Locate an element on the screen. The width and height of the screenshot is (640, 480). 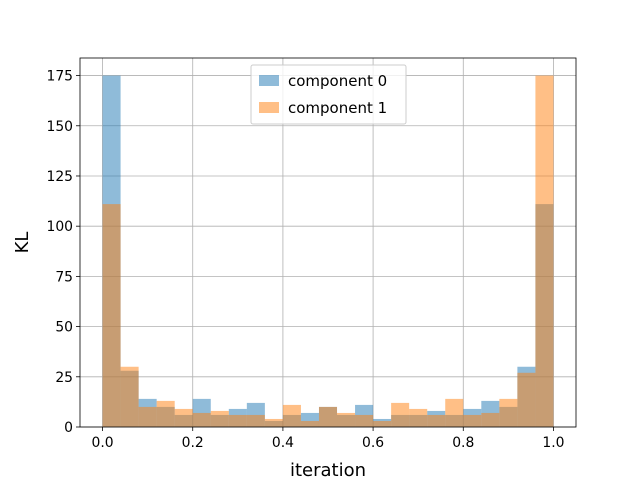
y-tick-label: 50 is located at coordinates (64, 328).